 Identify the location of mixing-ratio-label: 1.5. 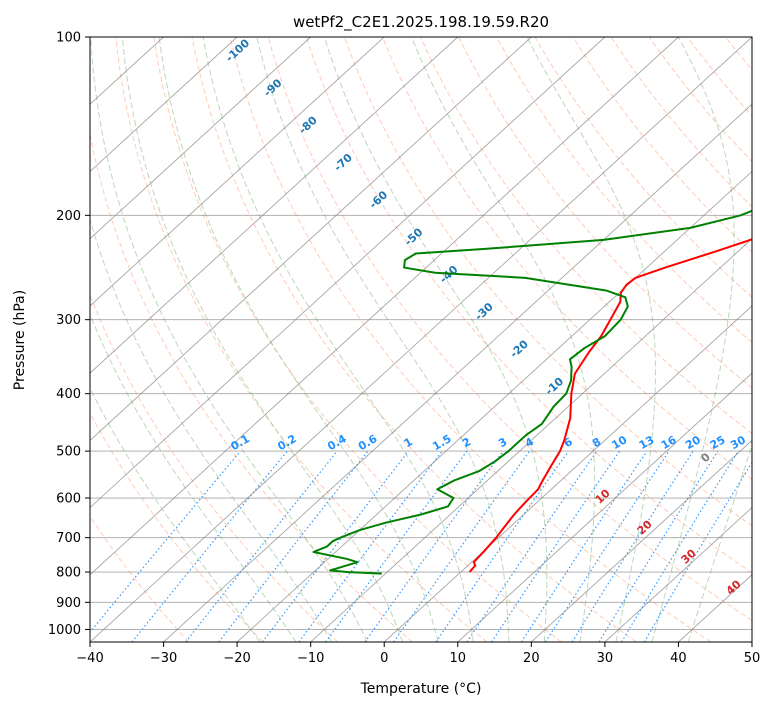
(441, 442).